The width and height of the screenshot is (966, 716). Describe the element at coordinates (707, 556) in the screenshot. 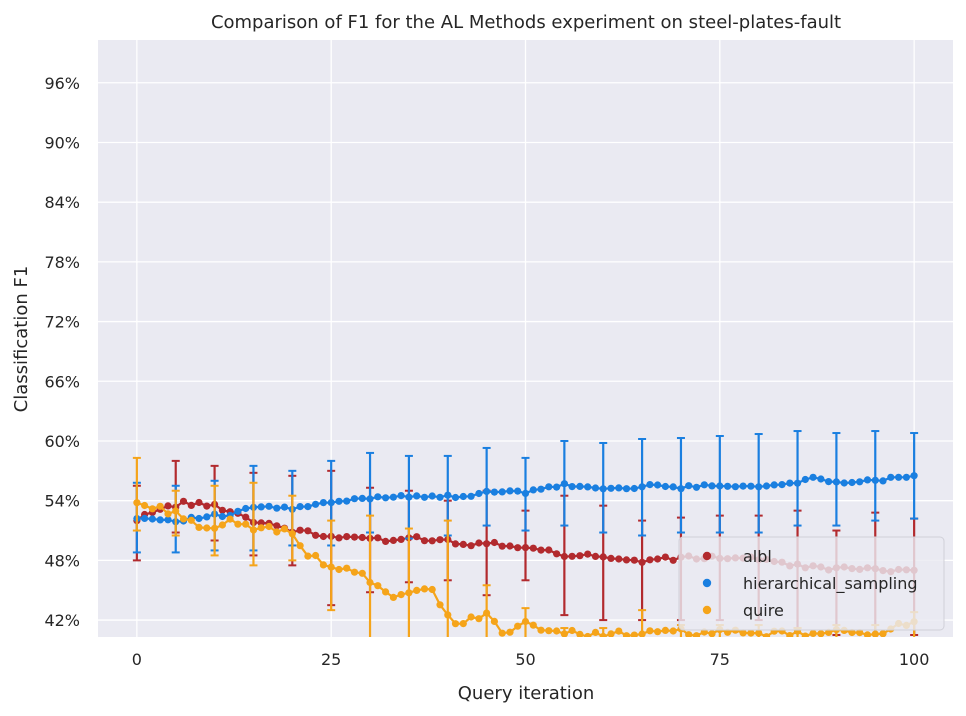

I see `legend-marker` at that location.